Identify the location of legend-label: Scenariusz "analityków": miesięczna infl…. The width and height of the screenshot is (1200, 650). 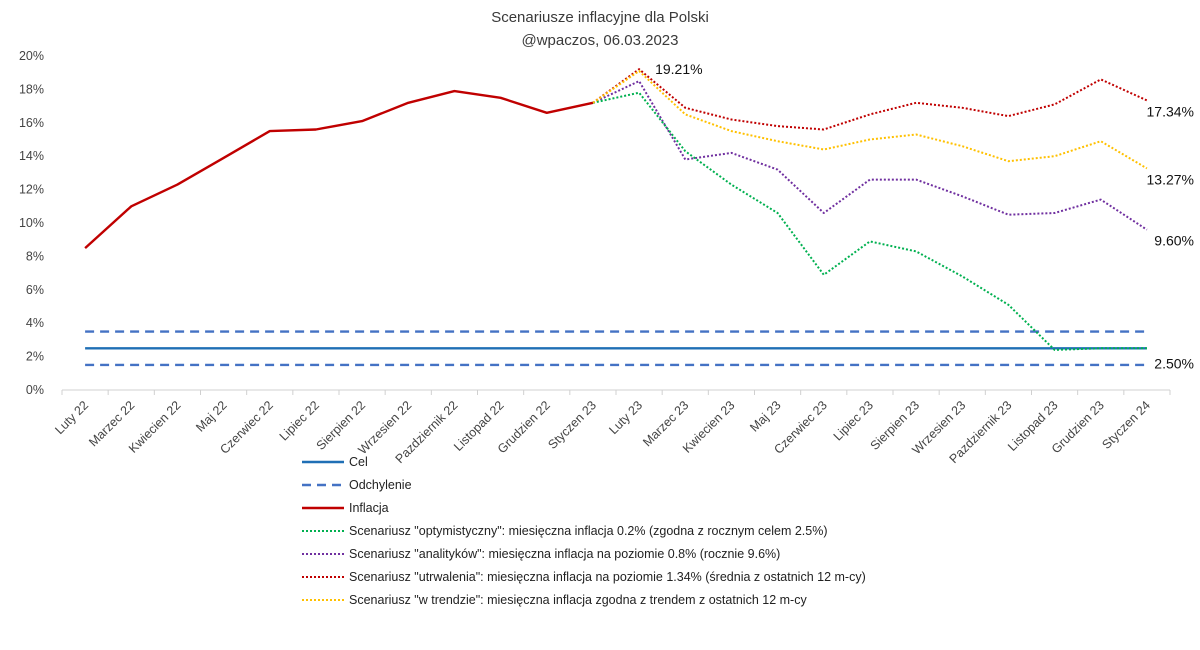
(564, 554).